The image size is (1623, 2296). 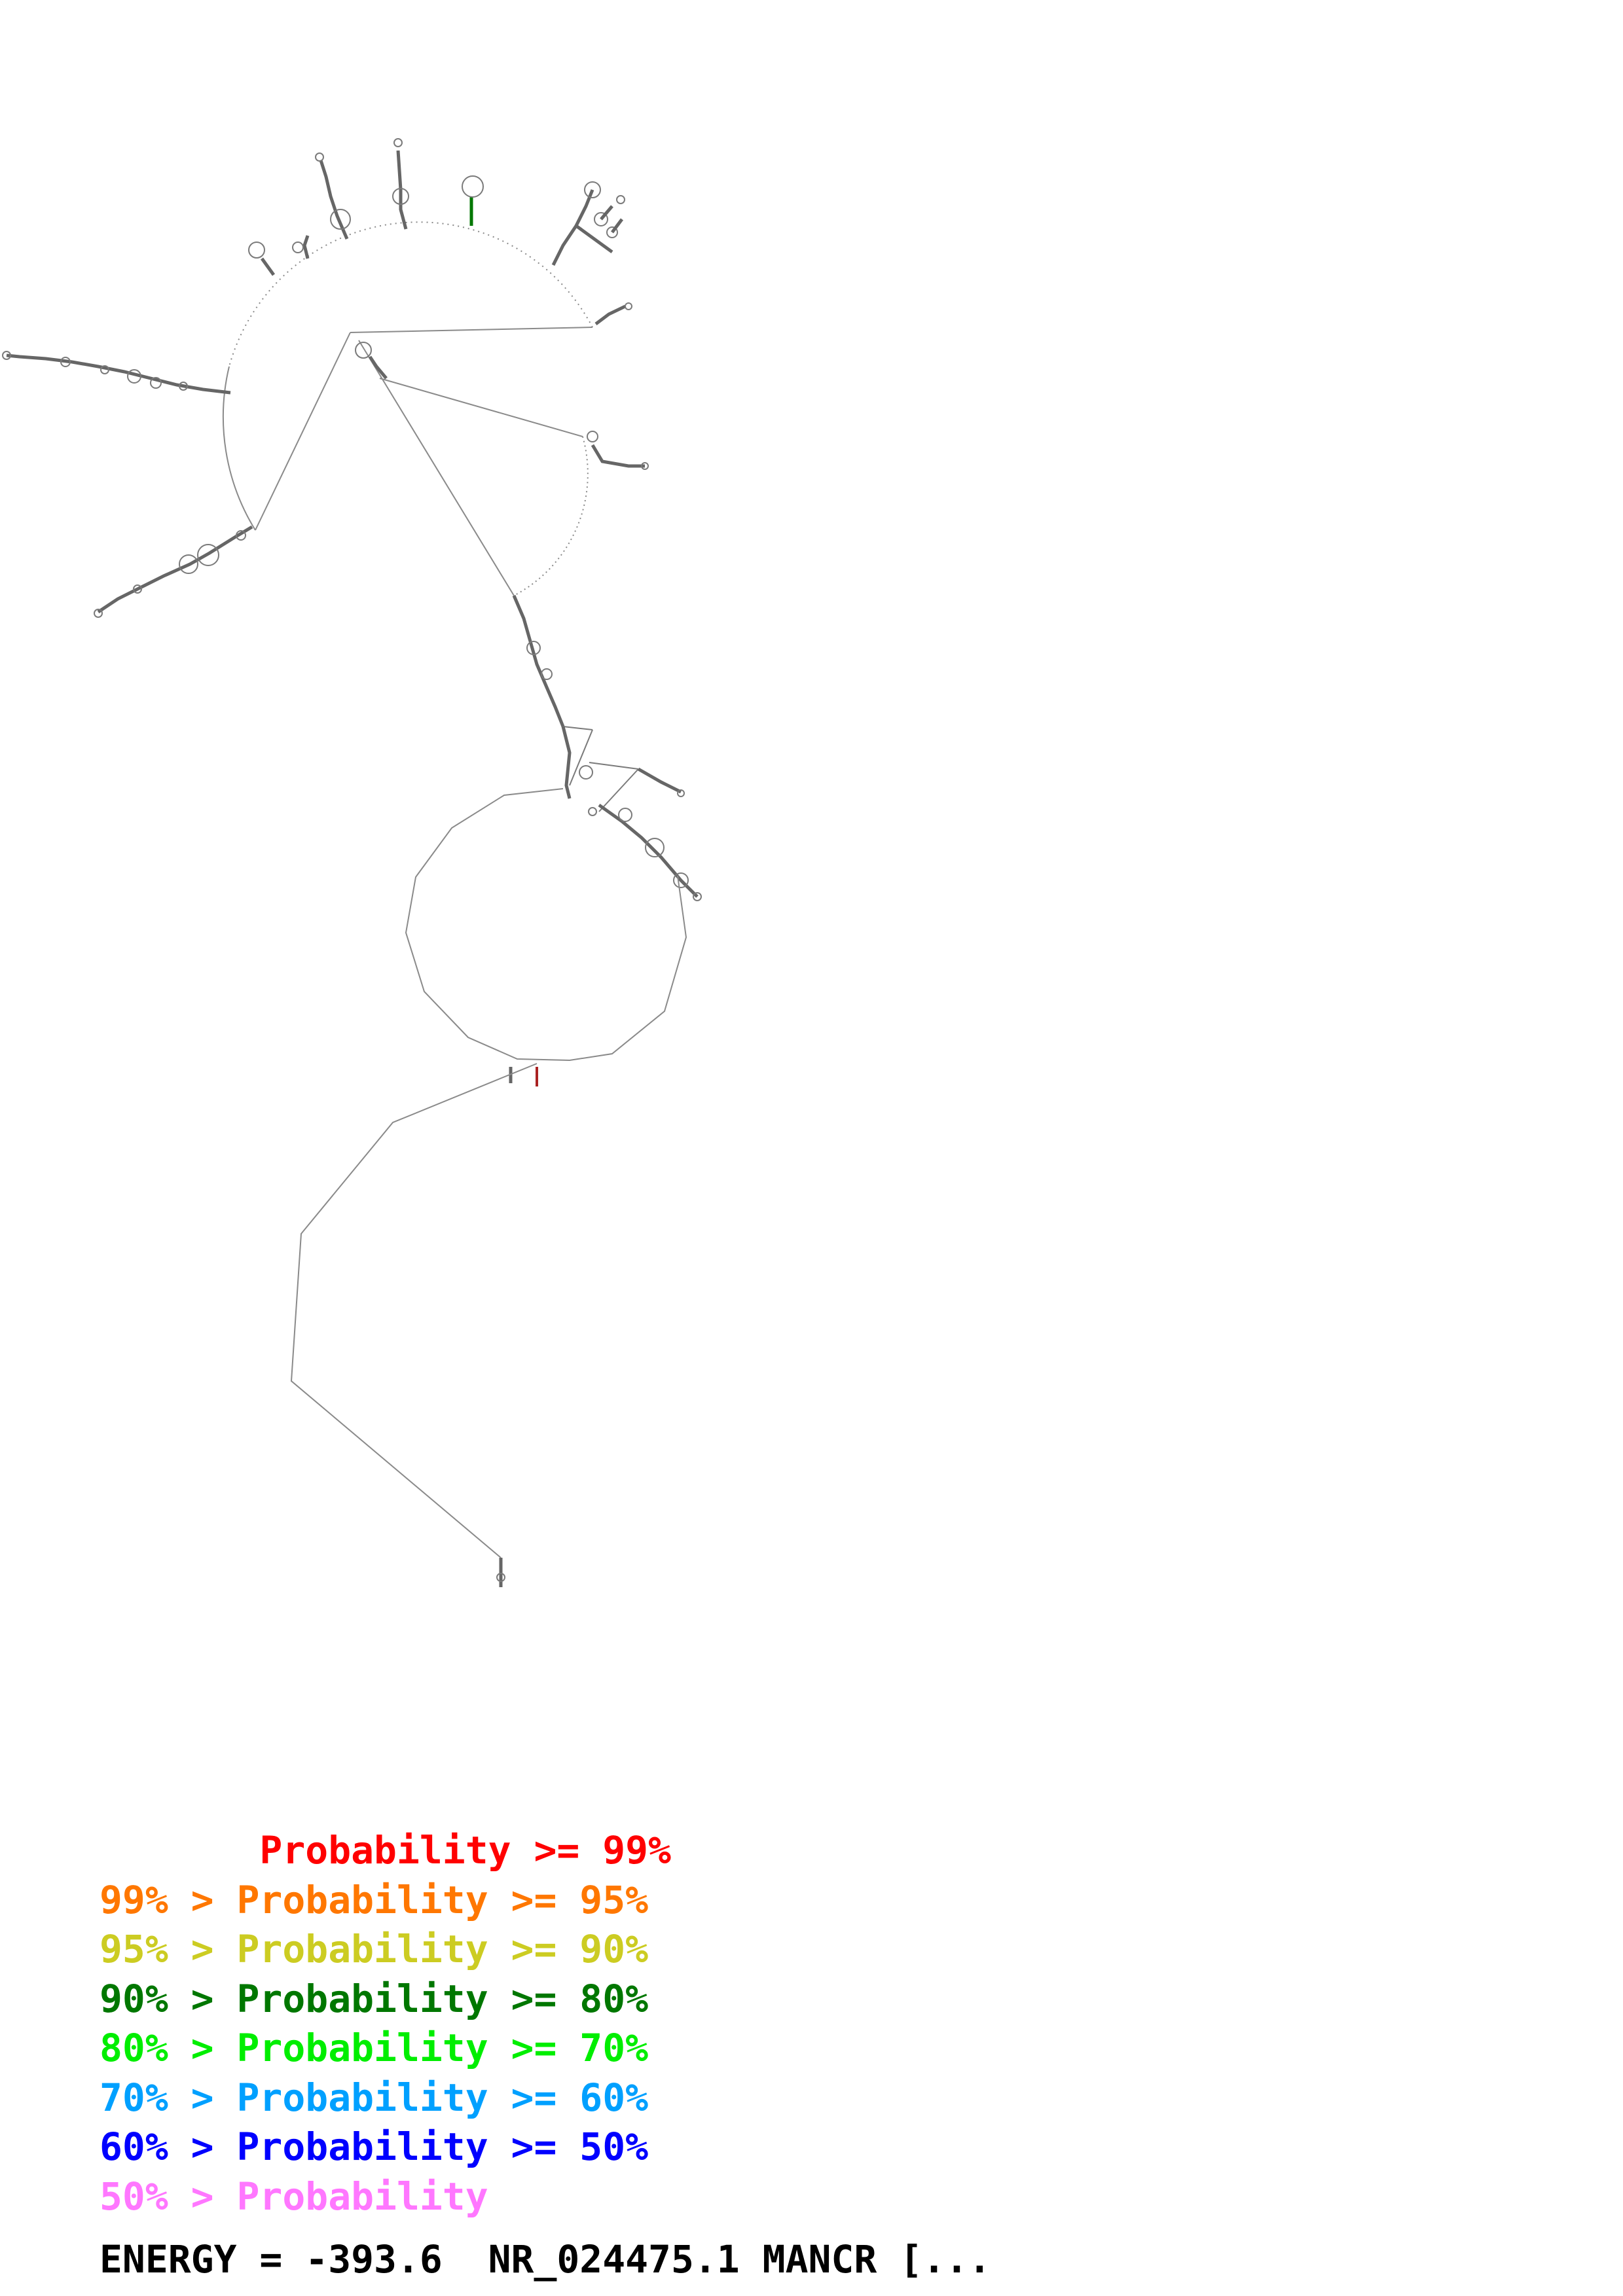 I want to click on lower-polygon-loop, so click(x=546, y=937).